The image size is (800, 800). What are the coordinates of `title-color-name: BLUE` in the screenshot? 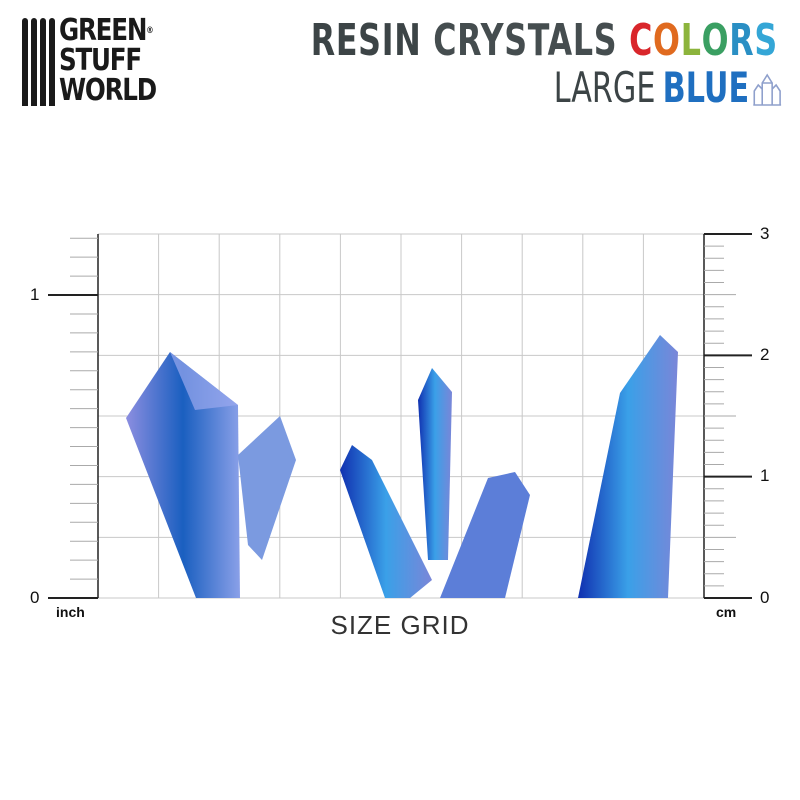 It's located at (706, 87).